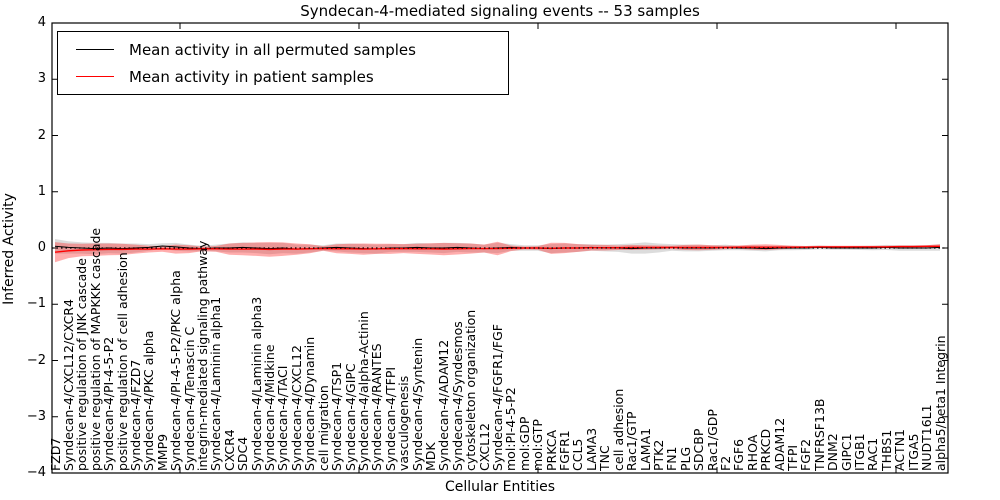  Describe the element at coordinates (712, 440) in the screenshot. I see `x-category-label: Rac1/GDP` at that location.